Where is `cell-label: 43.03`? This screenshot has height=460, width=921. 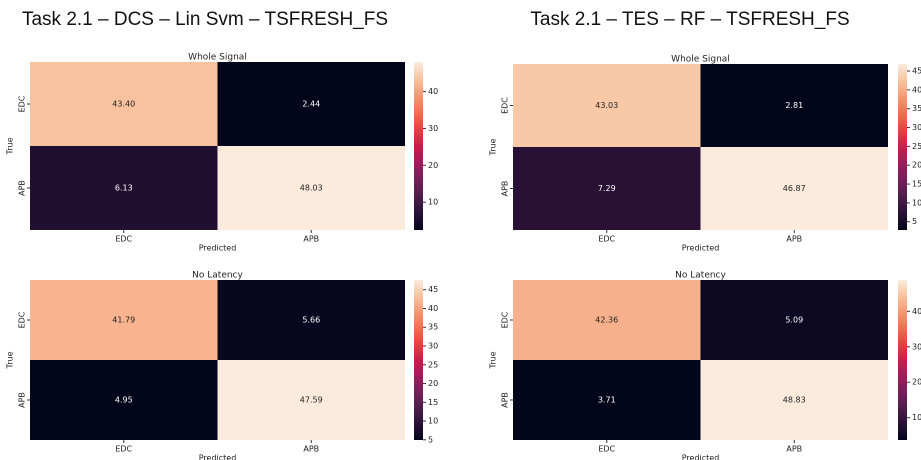
cell-label: 43.03 is located at coordinates (606, 105).